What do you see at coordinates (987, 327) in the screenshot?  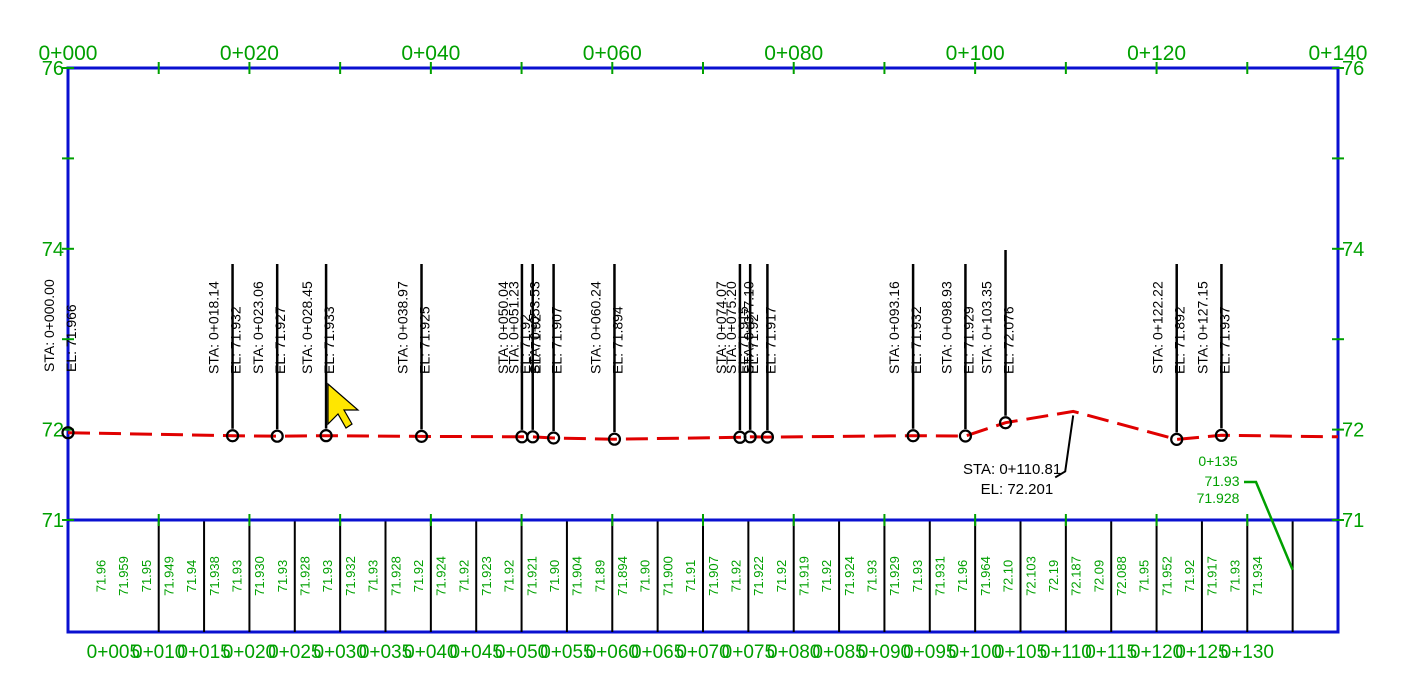 I see `point-station-label: STA: 0+103.35` at bounding box center [987, 327].